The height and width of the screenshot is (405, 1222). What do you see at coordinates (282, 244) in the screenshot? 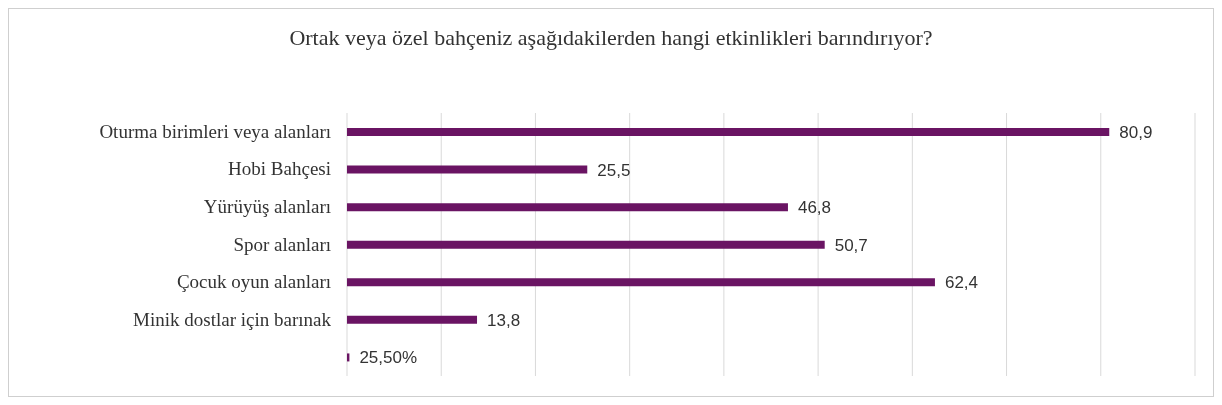
I see `y-tick-label: Spor alanları` at bounding box center [282, 244].